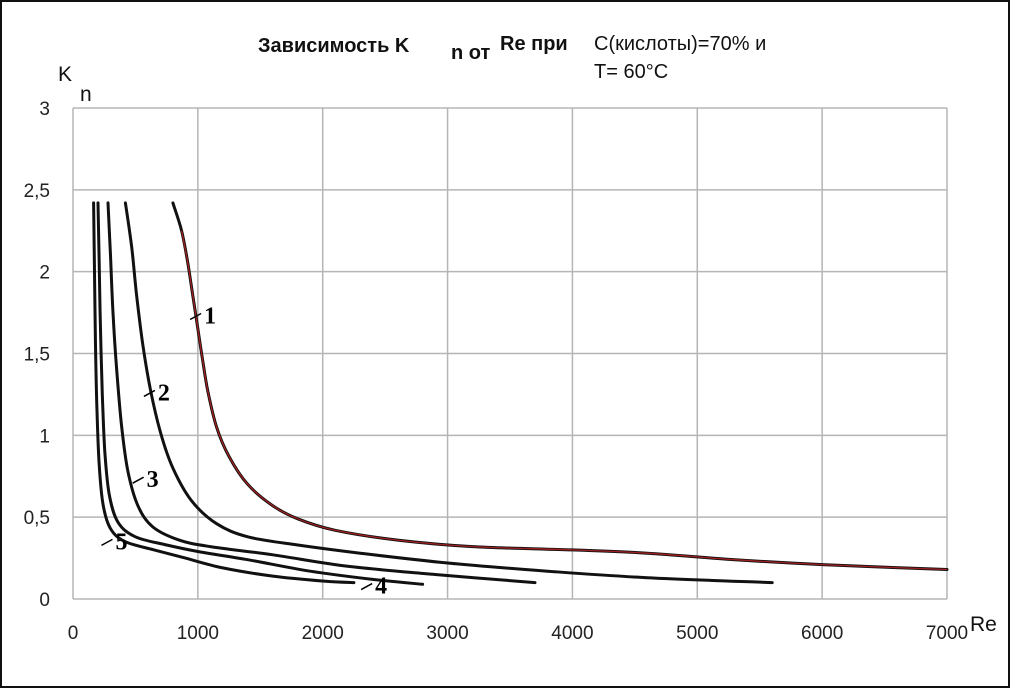  I want to click on title-bold-part1: Зависимость K, so click(334, 46).